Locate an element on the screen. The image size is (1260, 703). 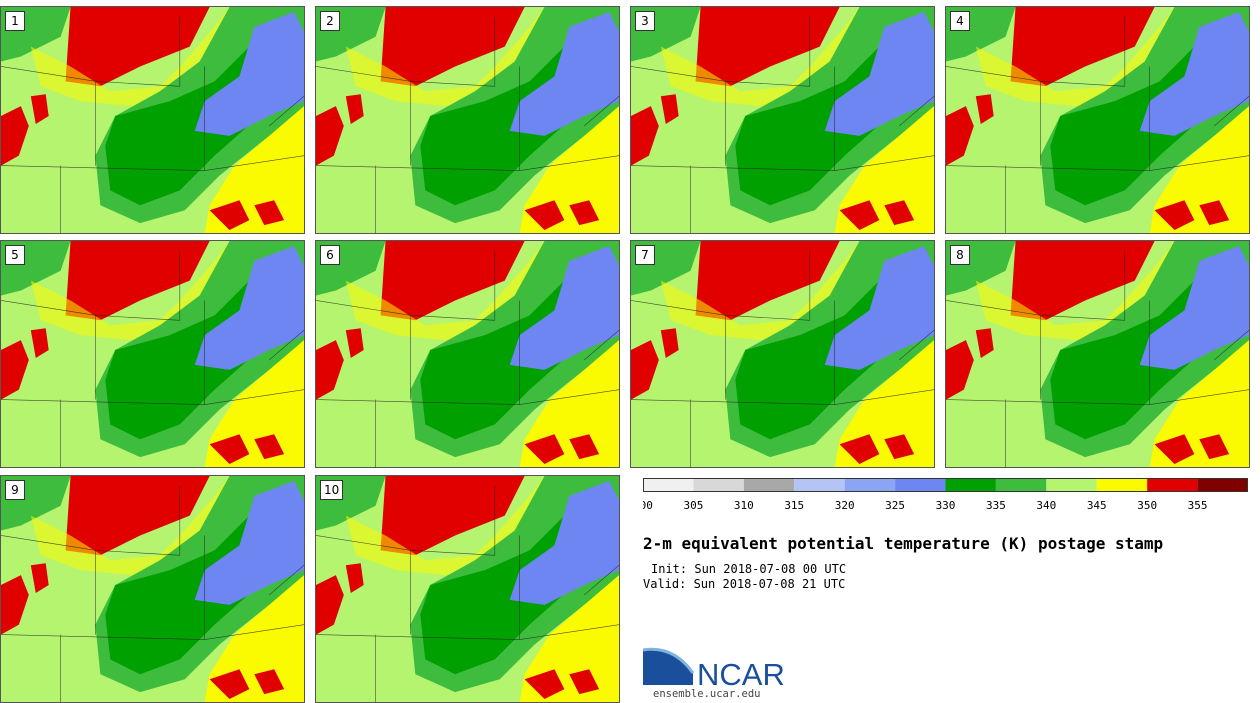
colorbar-swatches is located at coordinates (945, 485).